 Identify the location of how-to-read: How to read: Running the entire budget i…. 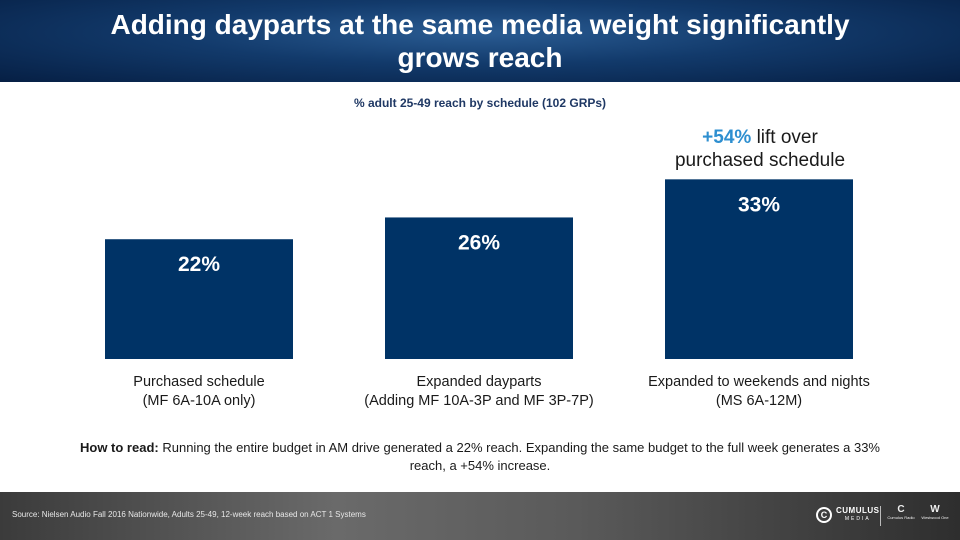
(480, 457).